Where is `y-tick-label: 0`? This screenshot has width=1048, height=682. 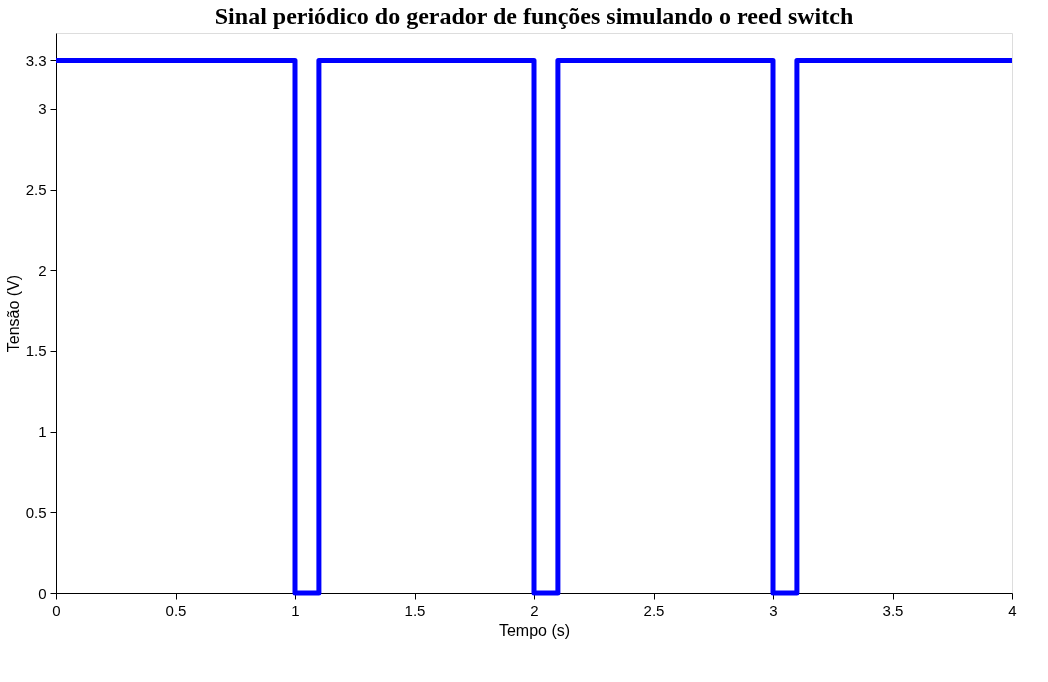 y-tick-label: 0 is located at coordinates (42, 593).